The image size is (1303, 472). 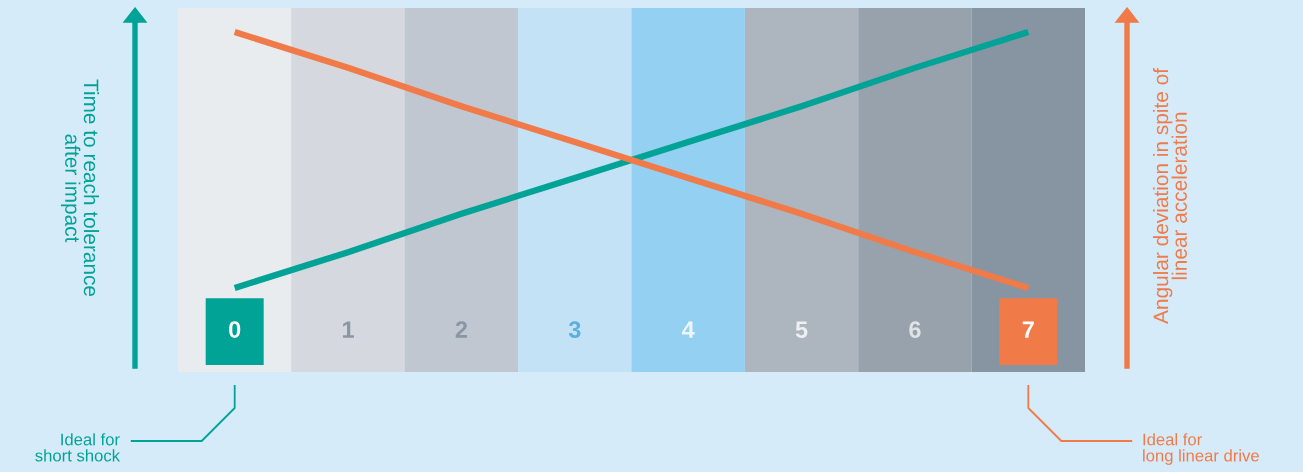 I want to click on y2-axis-title: Angular deviation in spite of linear acceleration, so click(x=1169, y=195).